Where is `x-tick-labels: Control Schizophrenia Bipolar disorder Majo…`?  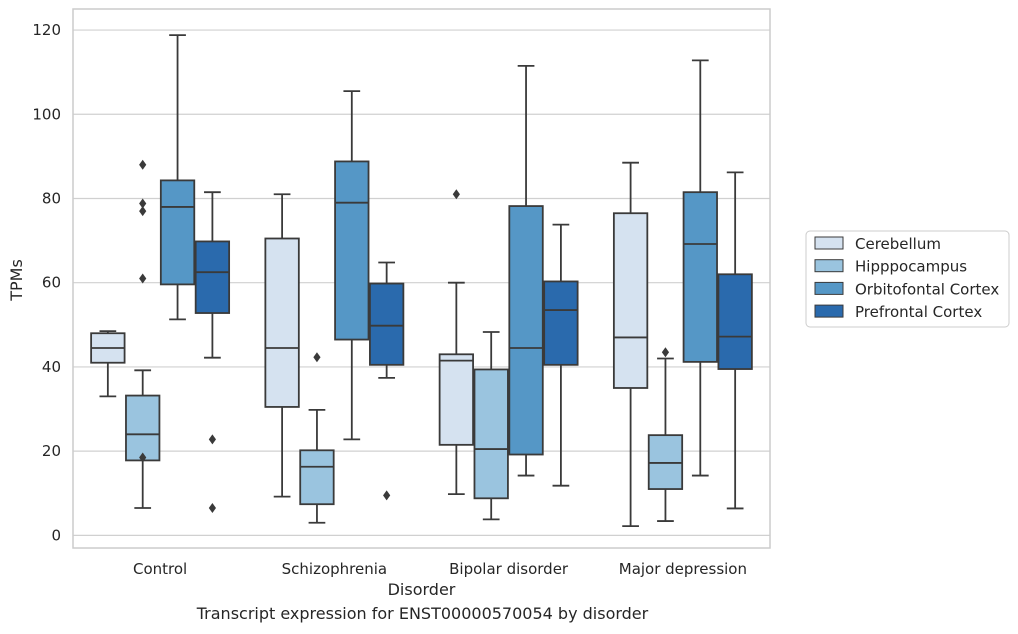 x-tick-labels: Control Schizophrenia Bipolar disorder Majo… is located at coordinates (440, 569).